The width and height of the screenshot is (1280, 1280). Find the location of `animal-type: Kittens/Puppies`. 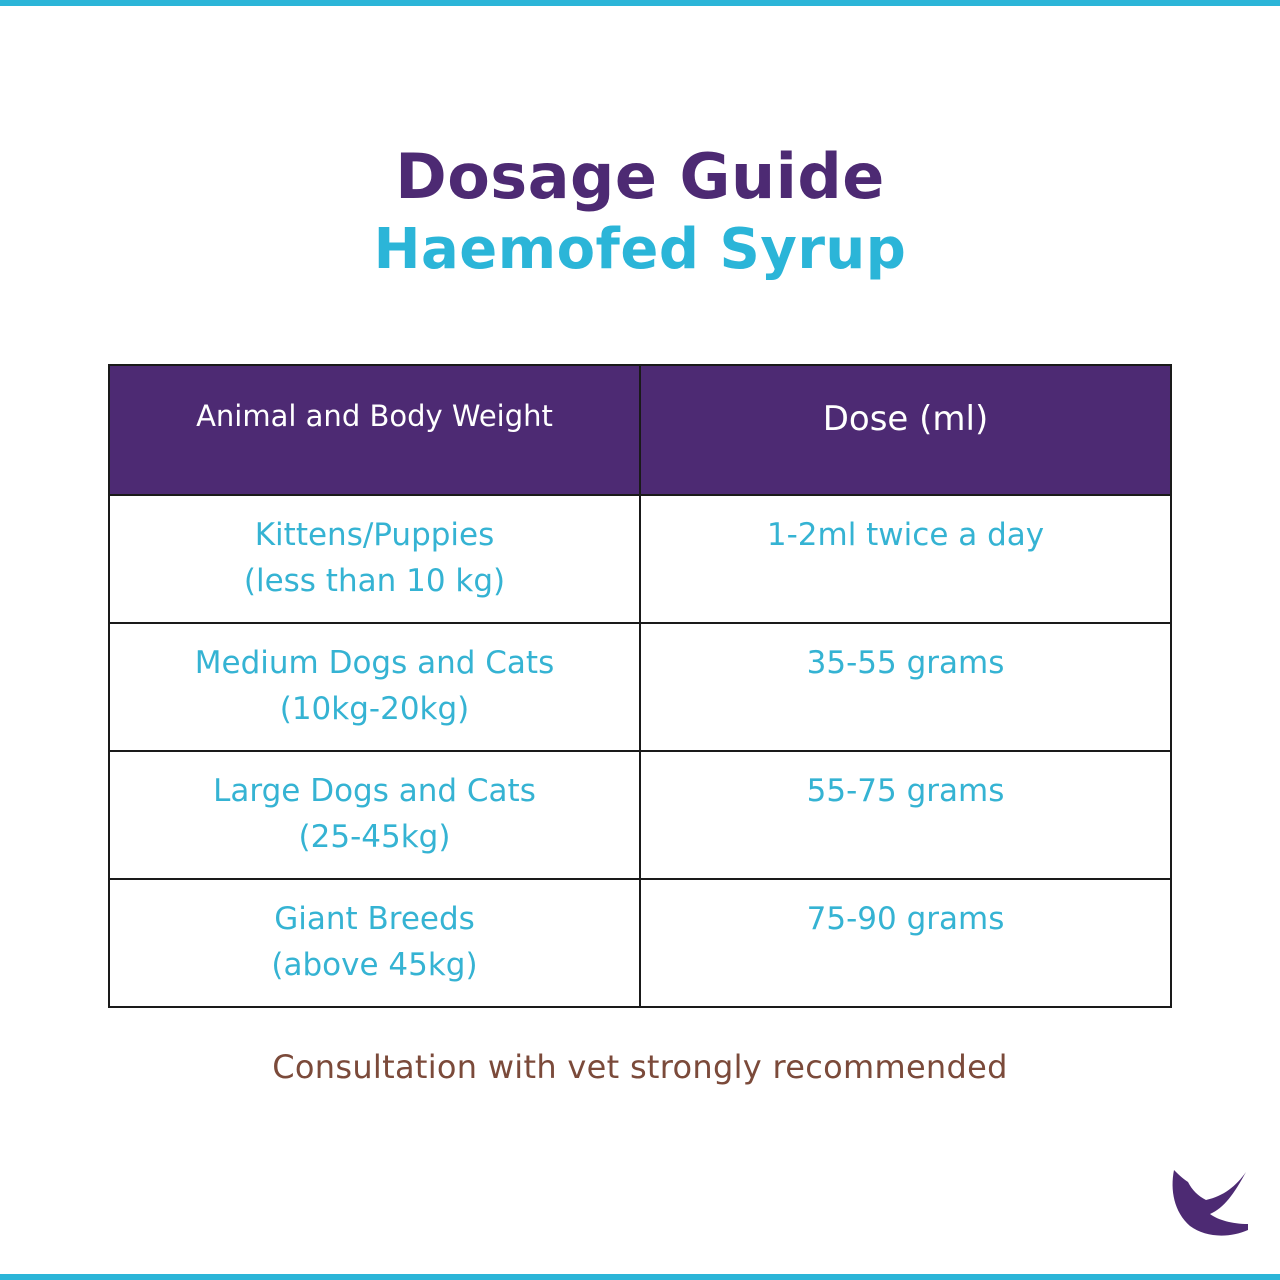

animal-type: Kittens/Puppies is located at coordinates (374, 535).